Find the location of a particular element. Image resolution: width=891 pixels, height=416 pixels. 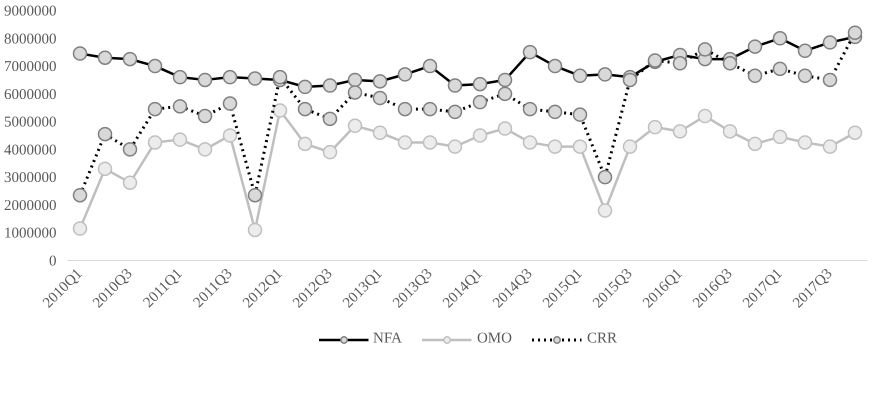

y-tick-label: 6000000 is located at coordinates (30, 94).